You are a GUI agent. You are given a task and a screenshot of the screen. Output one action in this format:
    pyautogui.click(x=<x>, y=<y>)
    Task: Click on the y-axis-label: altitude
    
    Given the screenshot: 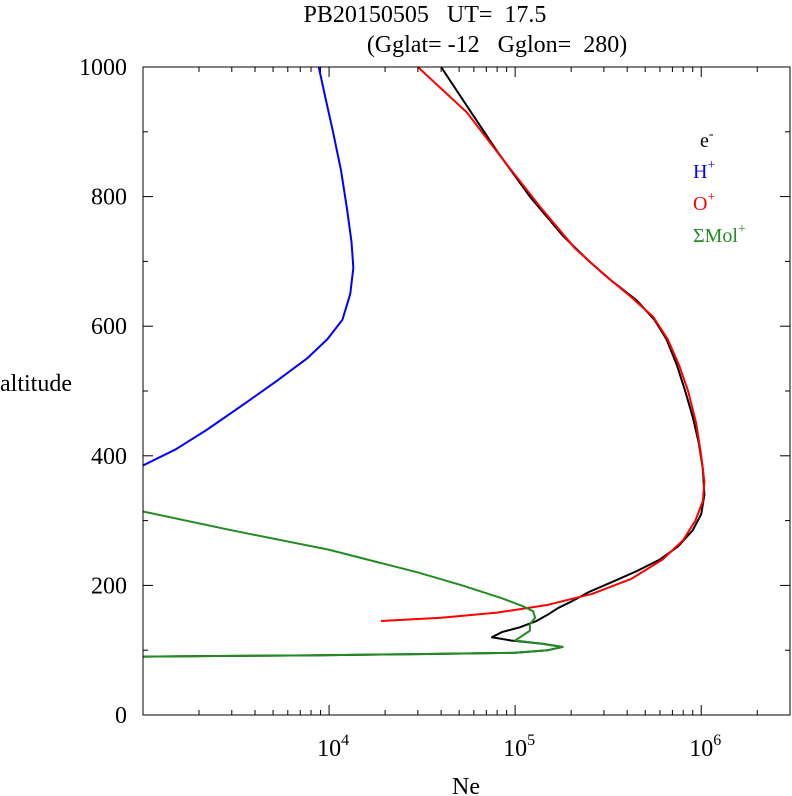 What is the action you would take?
    pyautogui.click(x=36, y=384)
    